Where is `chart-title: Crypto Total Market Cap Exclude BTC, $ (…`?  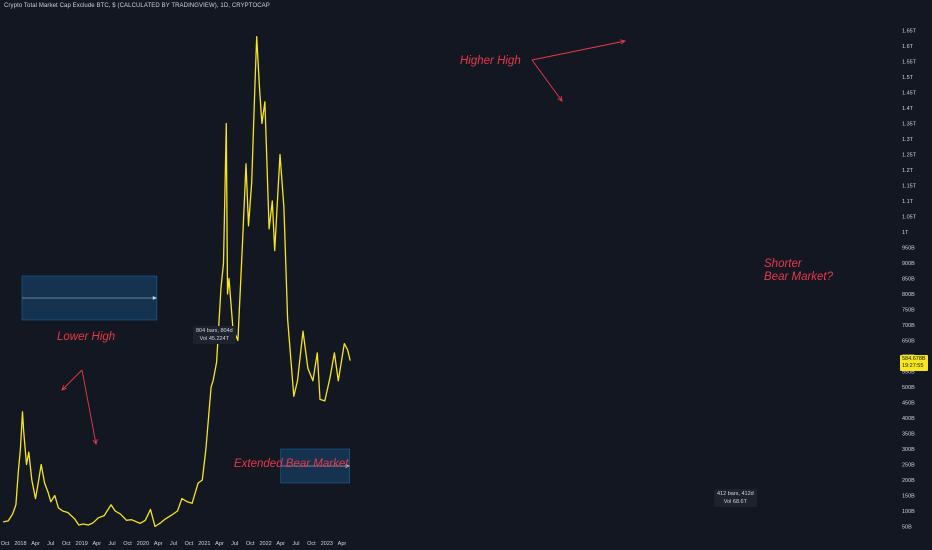 chart-title: Crypto Total Market Cap Exclude BTC, $ (… is located at coordinates (137, 6).